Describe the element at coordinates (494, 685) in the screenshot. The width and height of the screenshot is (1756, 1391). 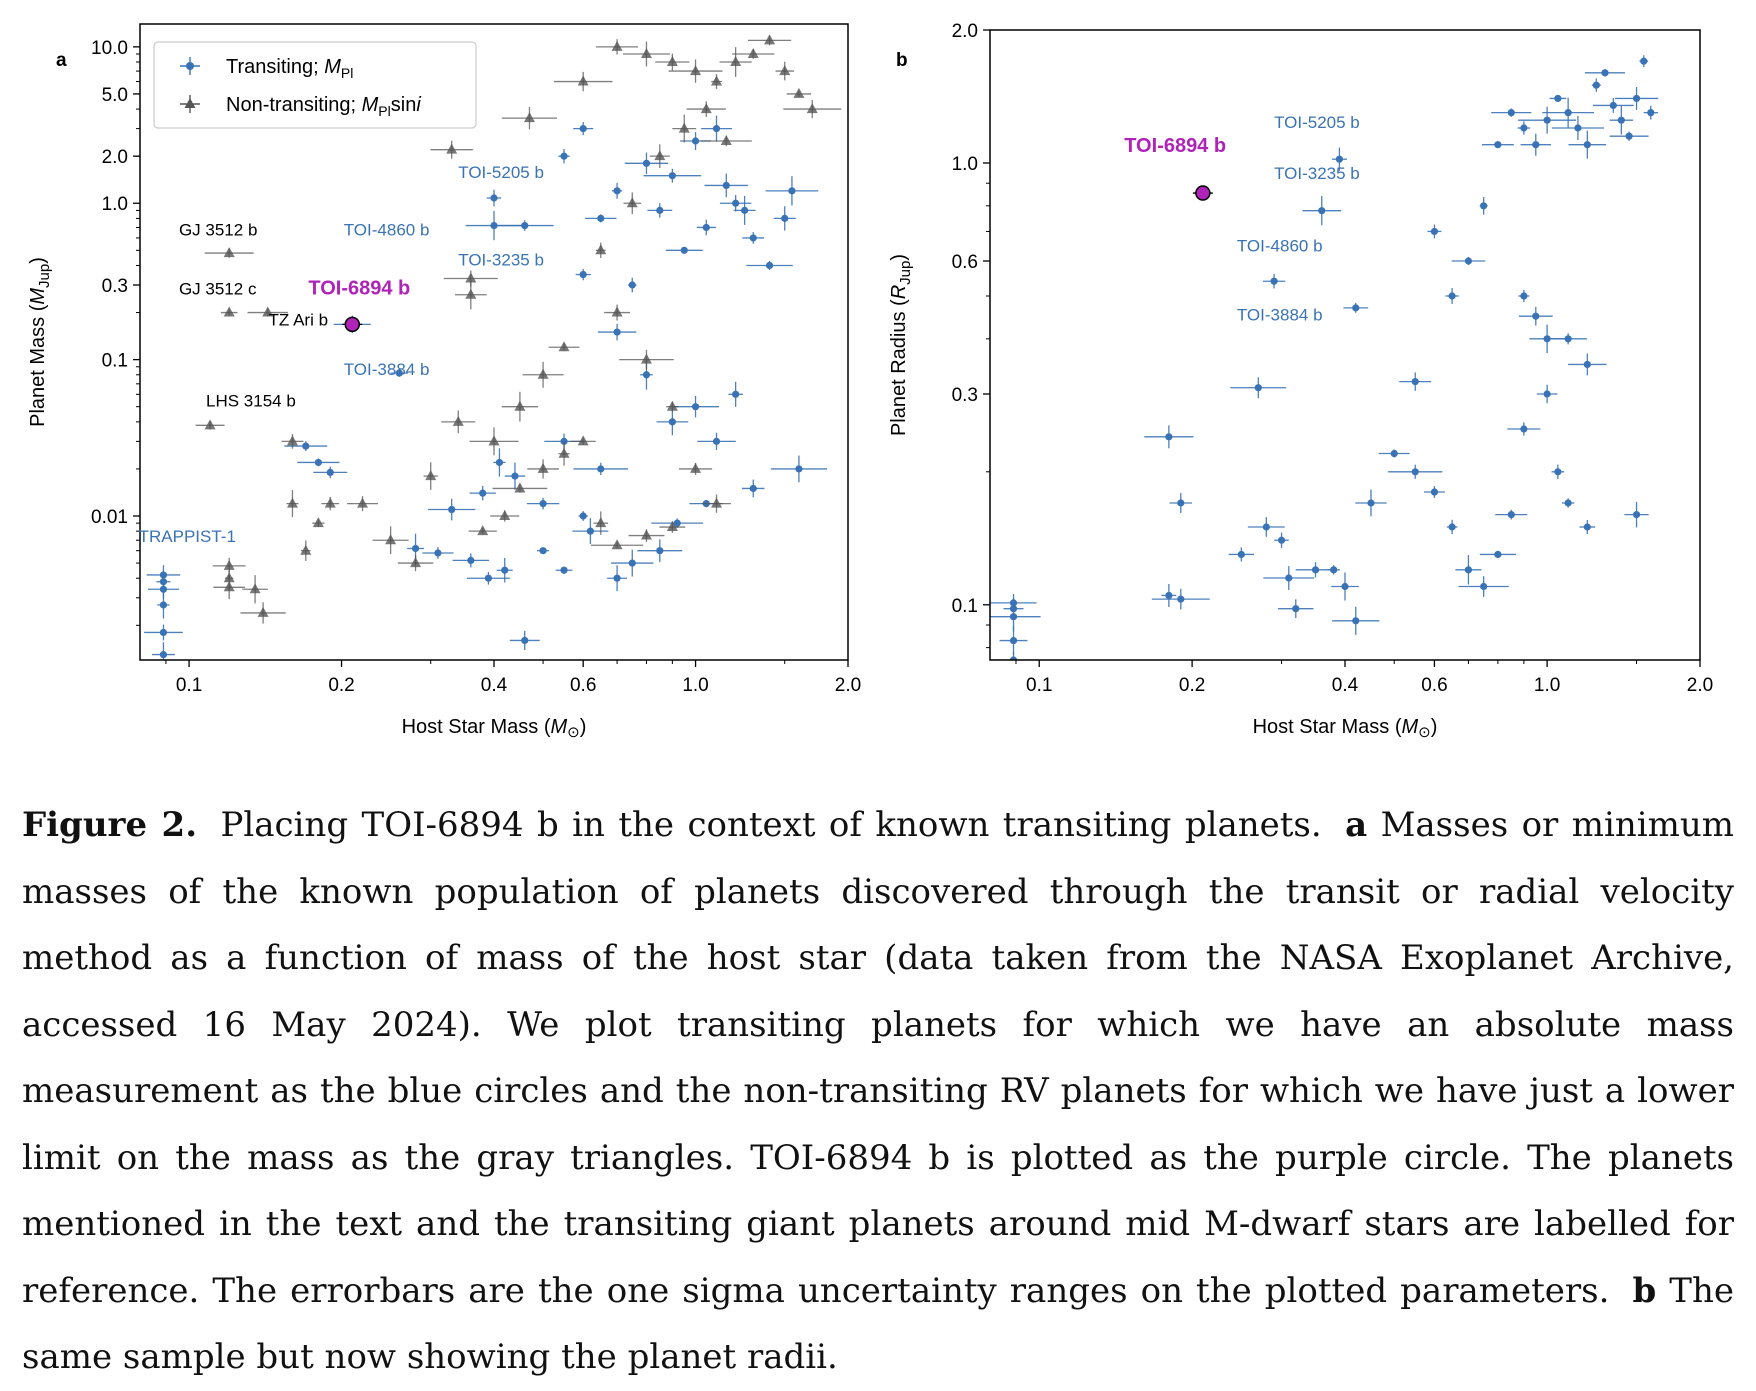
I see `x-tick-label: 0.4` at that location.